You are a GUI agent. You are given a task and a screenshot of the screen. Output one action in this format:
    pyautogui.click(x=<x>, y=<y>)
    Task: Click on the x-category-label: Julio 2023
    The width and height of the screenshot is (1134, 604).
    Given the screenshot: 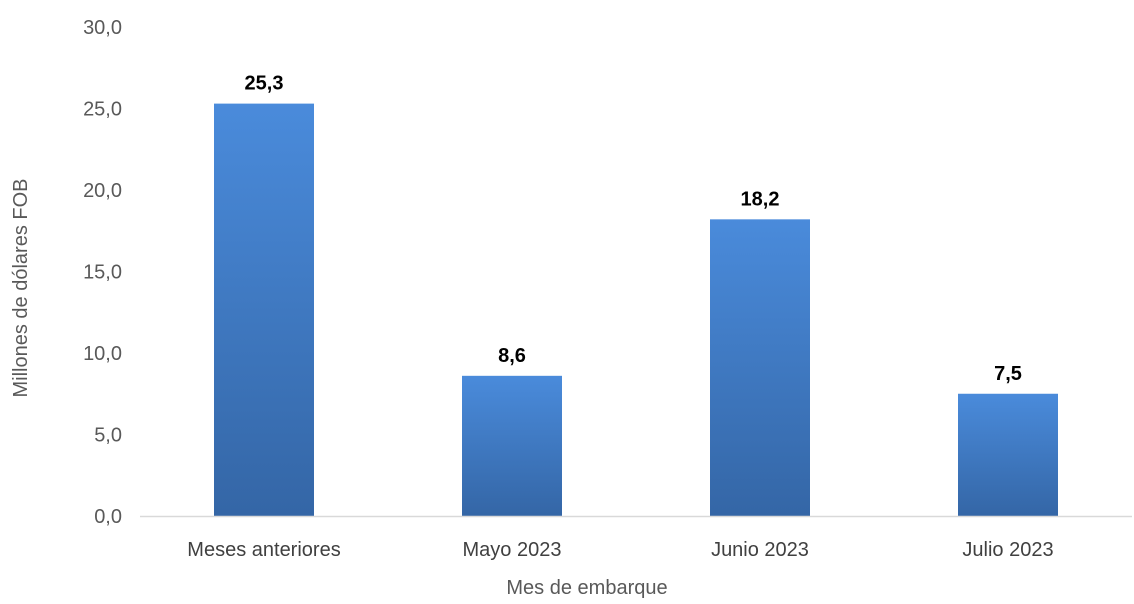 What is the action you would take?
    pyautogui.click(x=1007, y=550)
    